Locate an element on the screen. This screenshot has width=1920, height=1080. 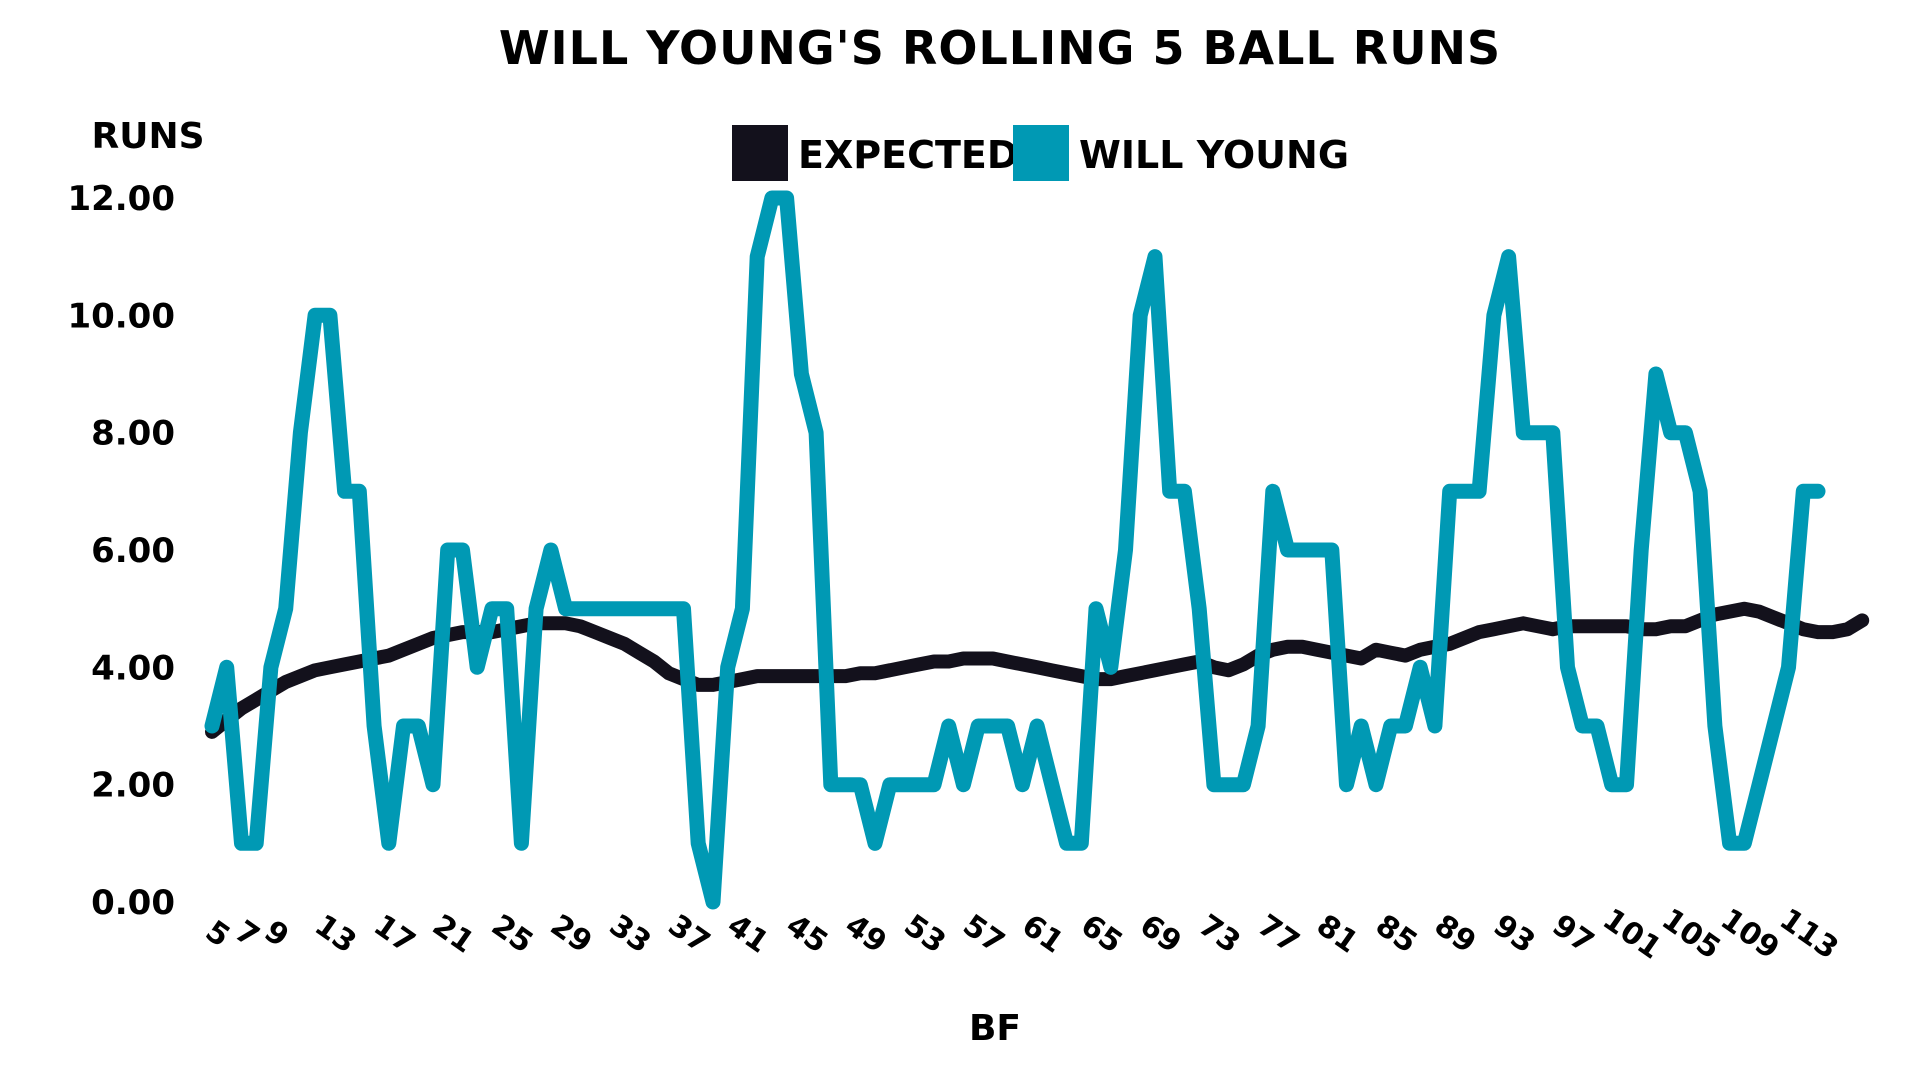
chart-title: WILL YOUNG'S ROLLING 5 BALL RUNS is located at coordinates (1000, 48).